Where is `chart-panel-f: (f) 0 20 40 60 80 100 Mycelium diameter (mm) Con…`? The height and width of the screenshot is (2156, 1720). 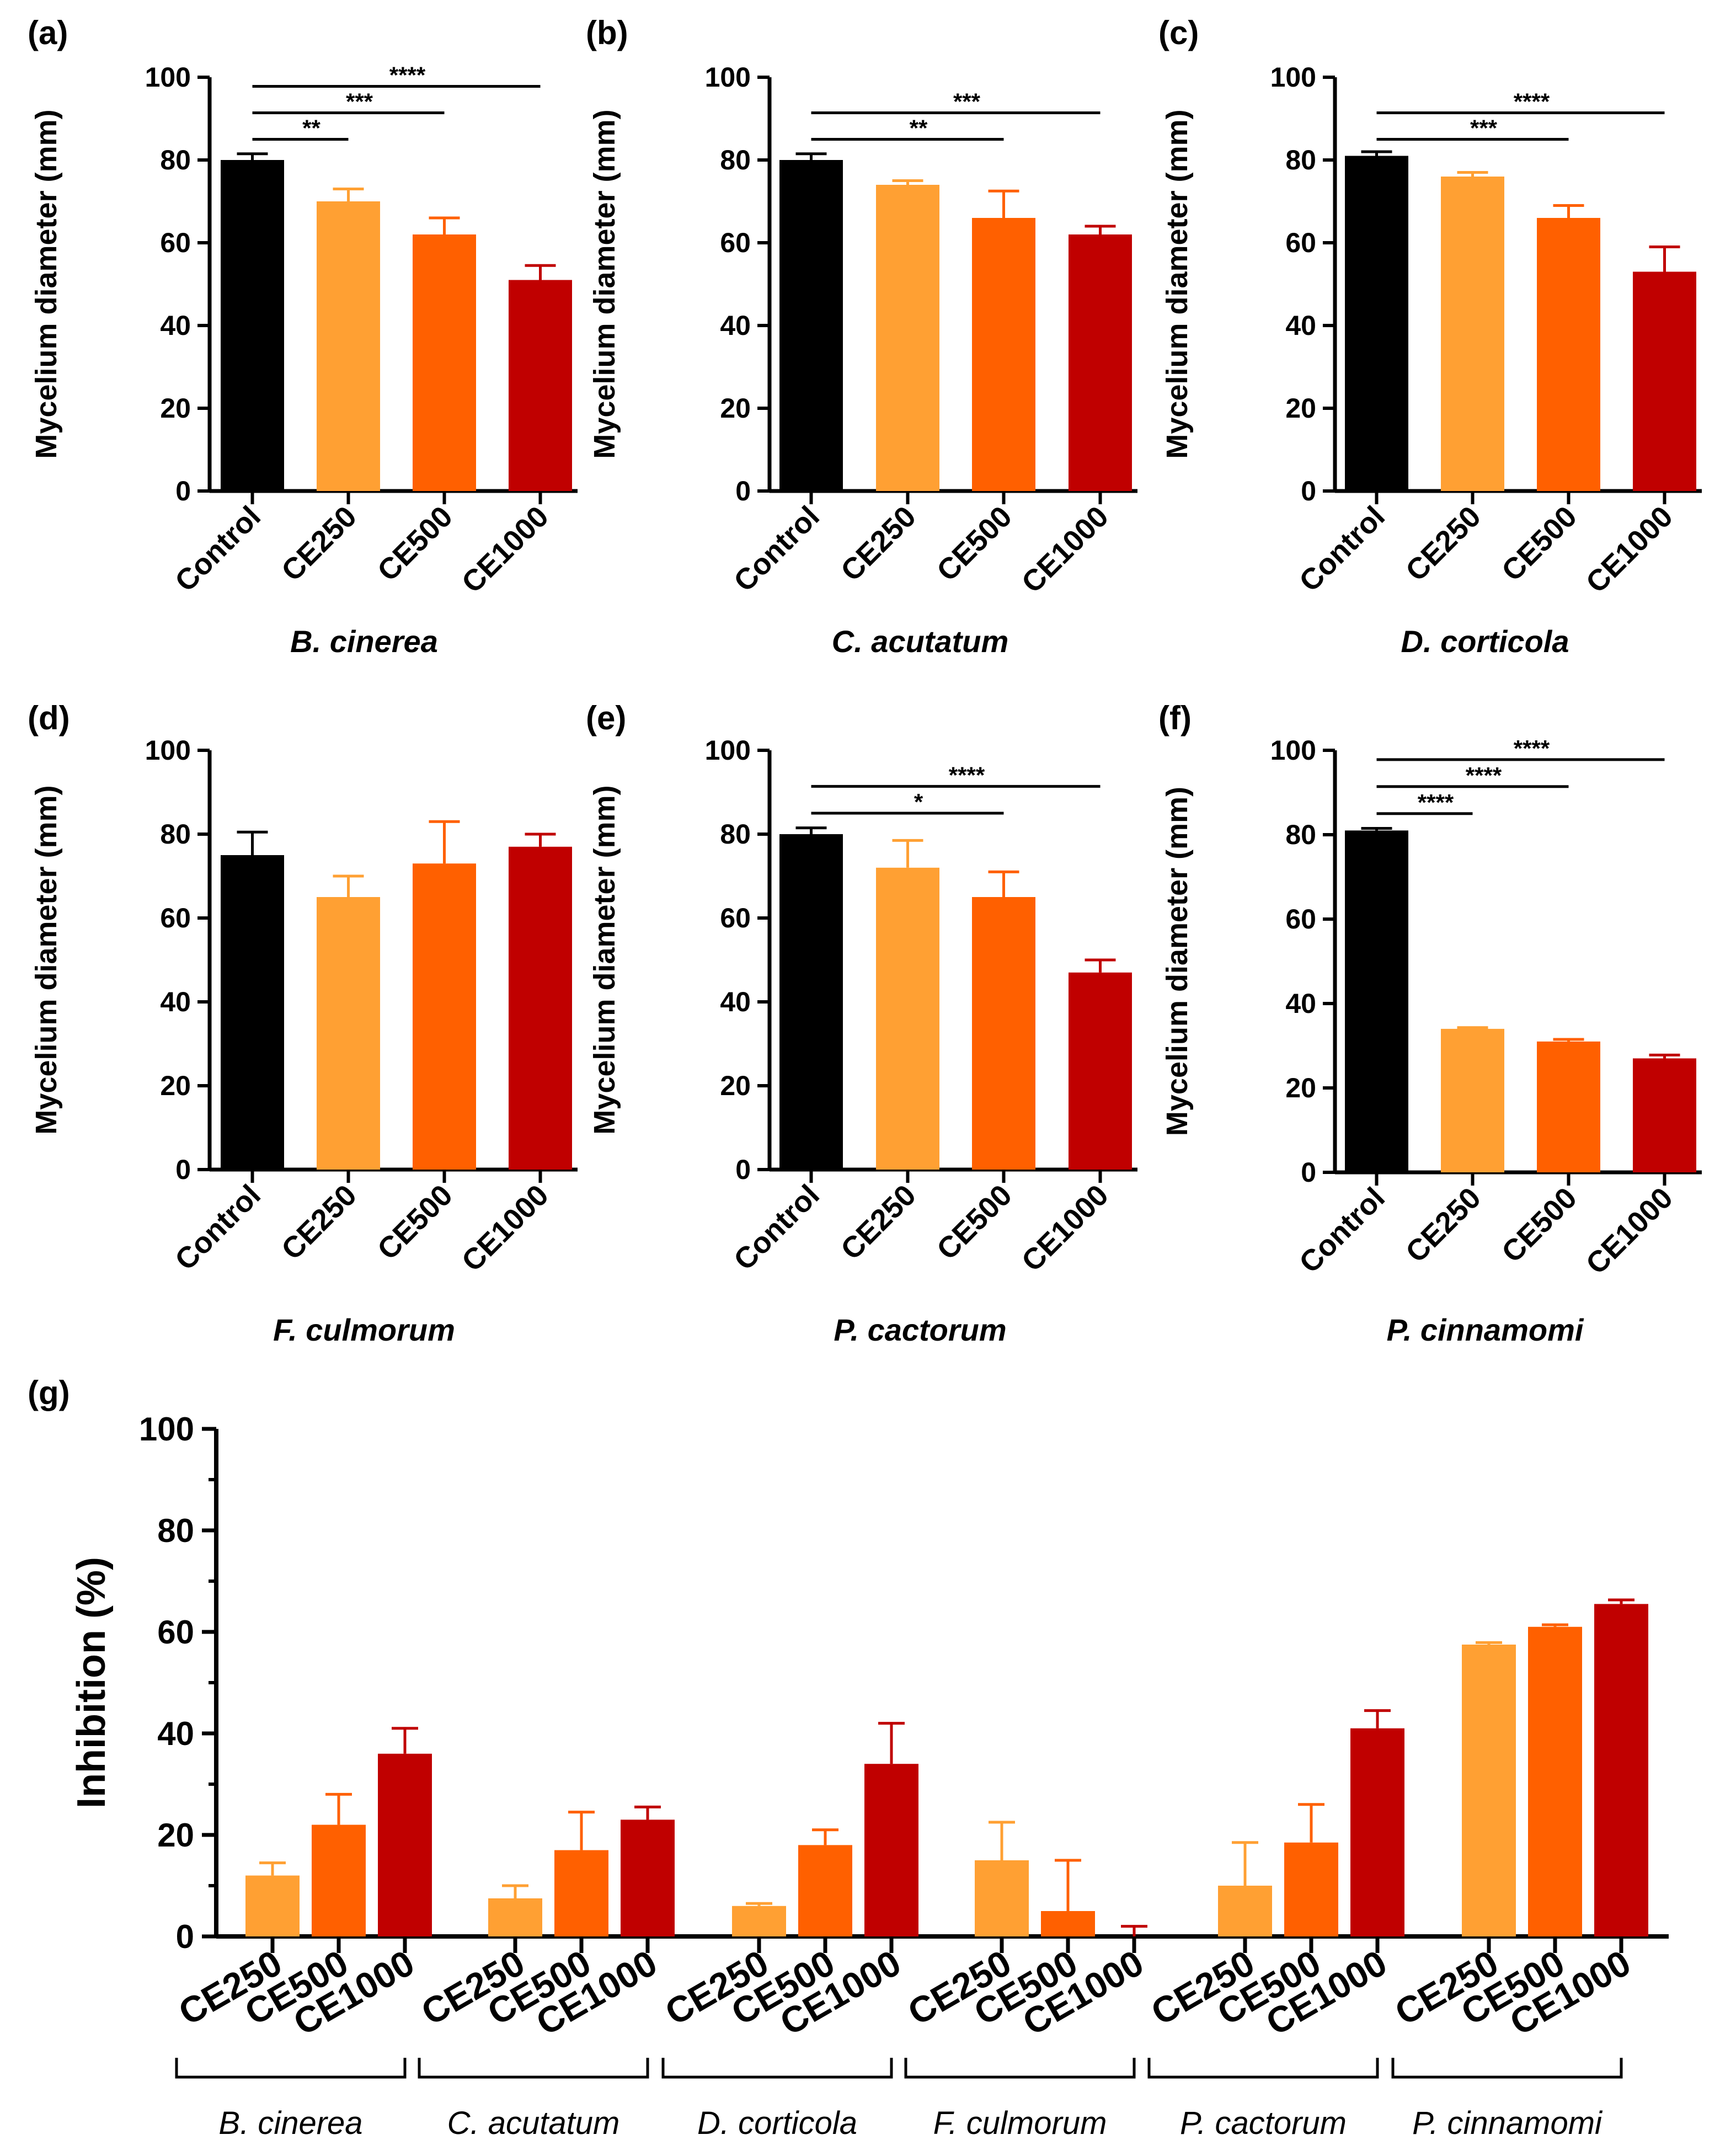 chart-panel-f: (f) 0 20 40 60 80 100 Mycelium diameter (mm) Con… is located at coordinates (1430, 1023).